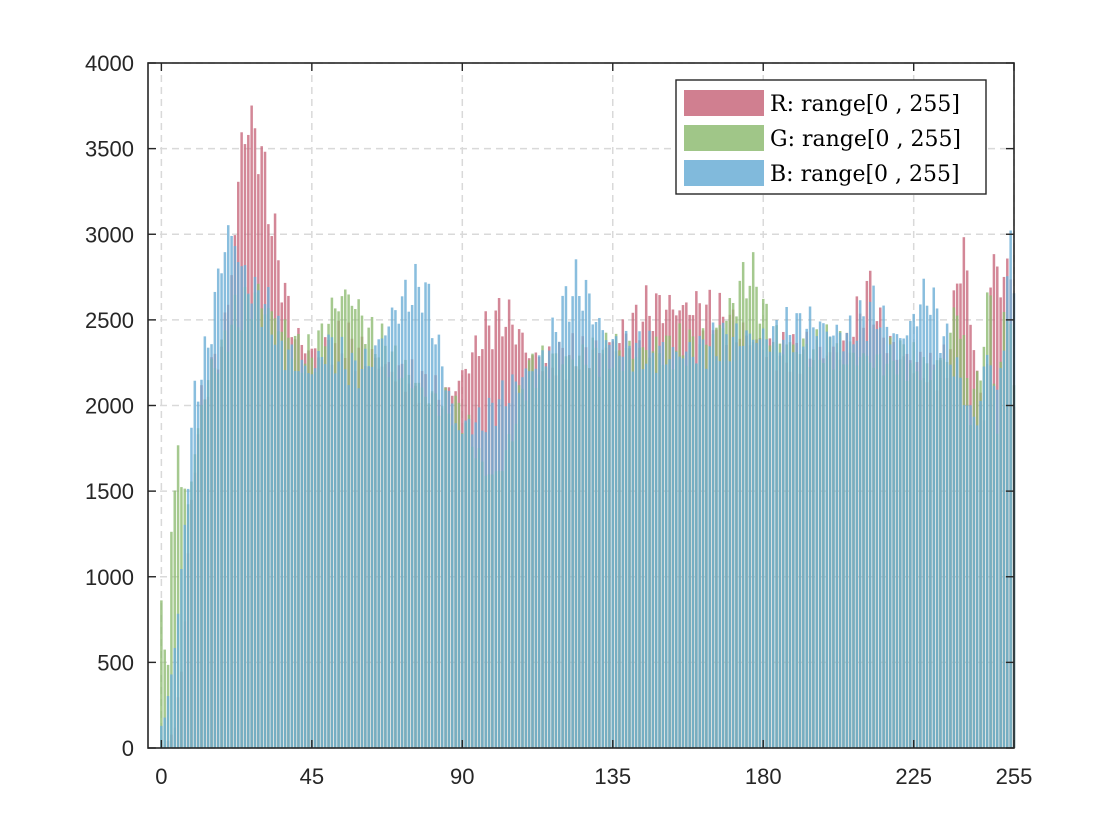 The height and width of the screenshot is (840, 1120). I want to click on y-tick-label: 500, so click(115, 662).